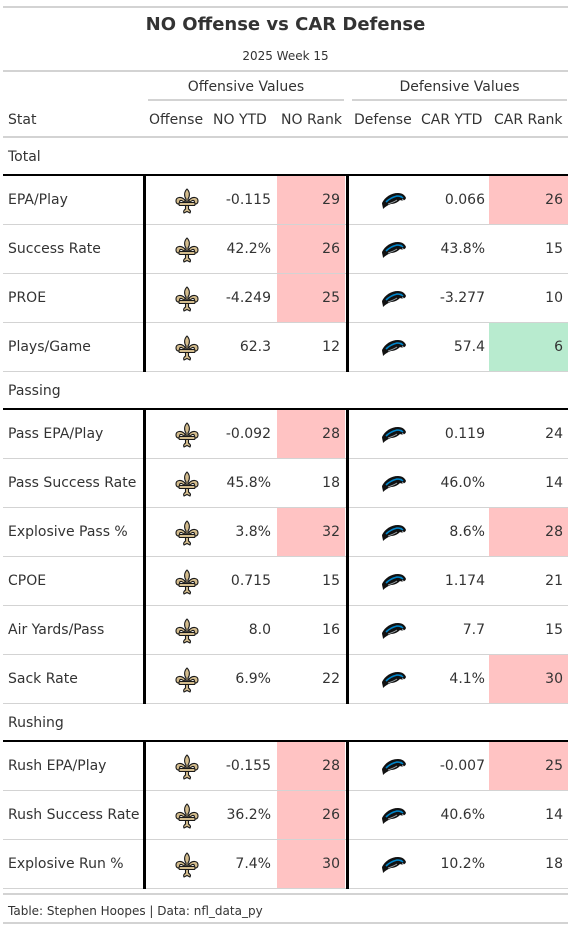 Image resolution: width=571 pixels, height=926 pixels. Describe the element at coordinates (248, 815) in the screenshot. I see `no-ytd-value: 36.2%` at that location.